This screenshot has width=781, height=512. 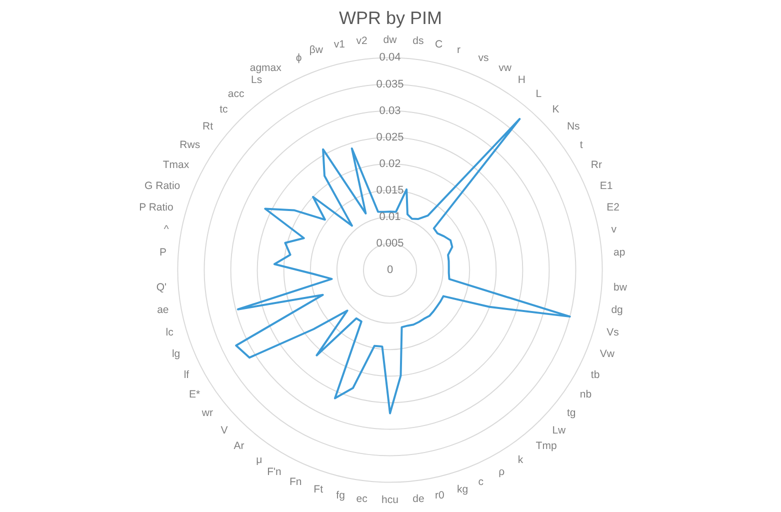 I want to click on chart-title: WPR by PIM, so click(x=390, y=18).